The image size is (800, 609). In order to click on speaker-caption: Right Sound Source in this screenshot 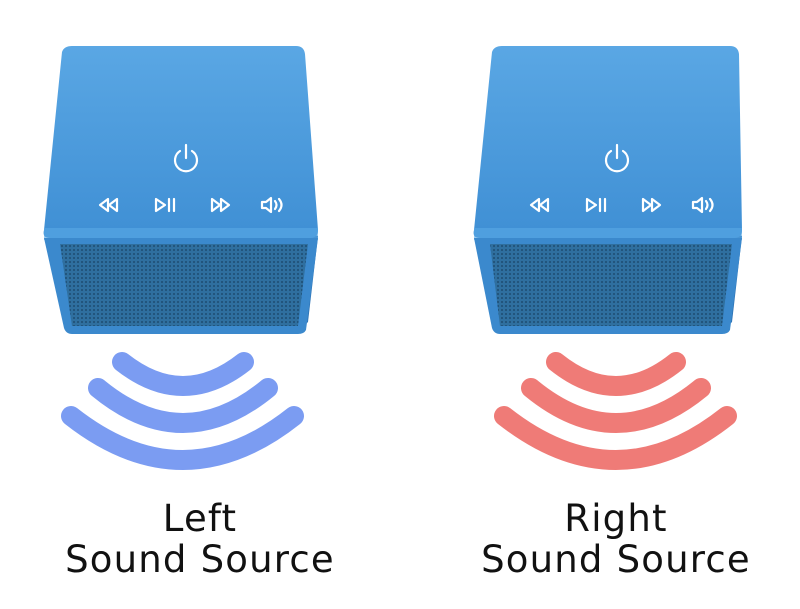, I will do `click(616, 539)`.